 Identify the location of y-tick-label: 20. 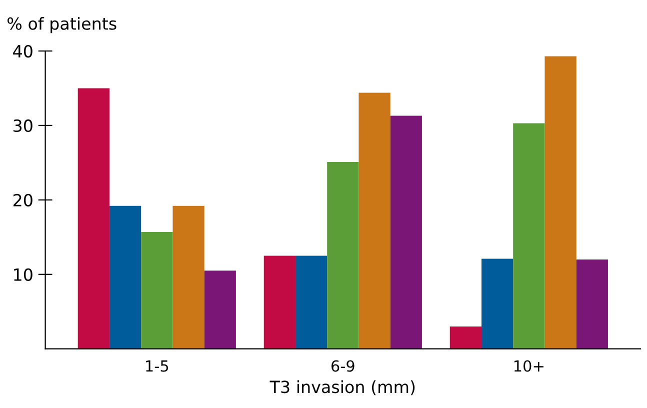
(22, 200).